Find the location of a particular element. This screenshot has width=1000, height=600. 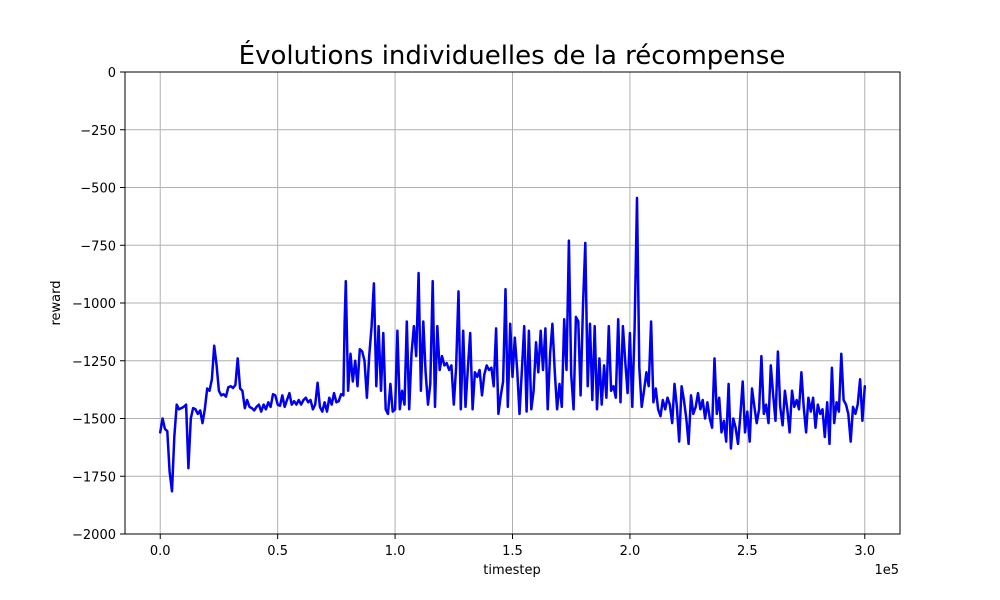

x-tick-label: 2.5 is located at coordinates (747, 551).